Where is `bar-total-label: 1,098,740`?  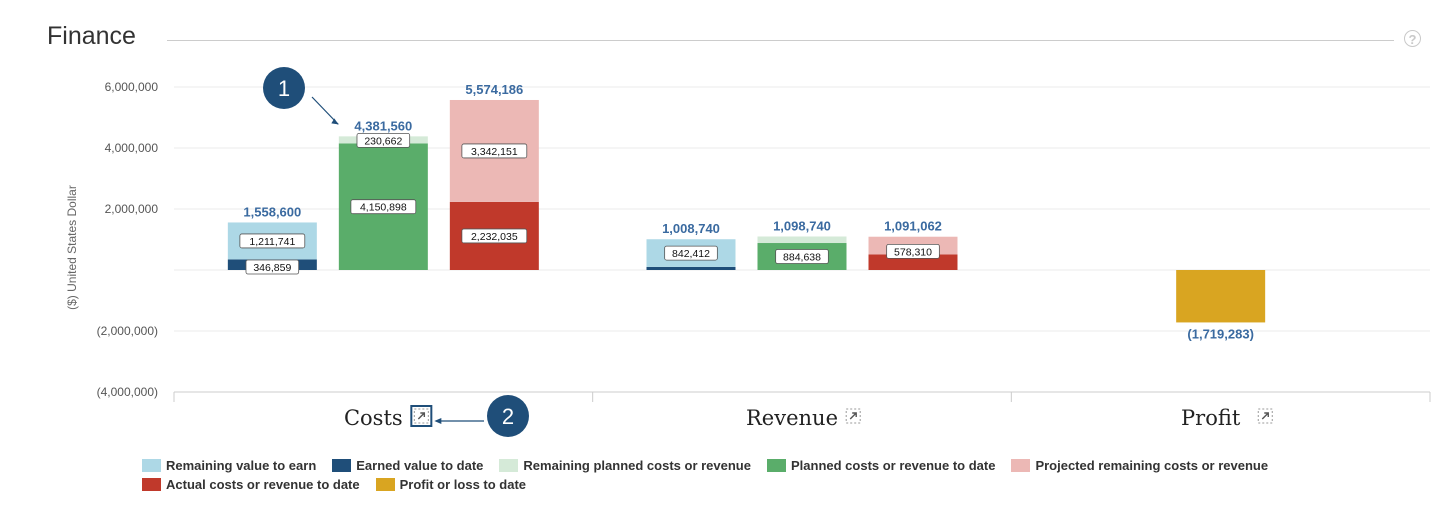
bar-total-label: 1,098,740 is located at coordinates (802, 225).